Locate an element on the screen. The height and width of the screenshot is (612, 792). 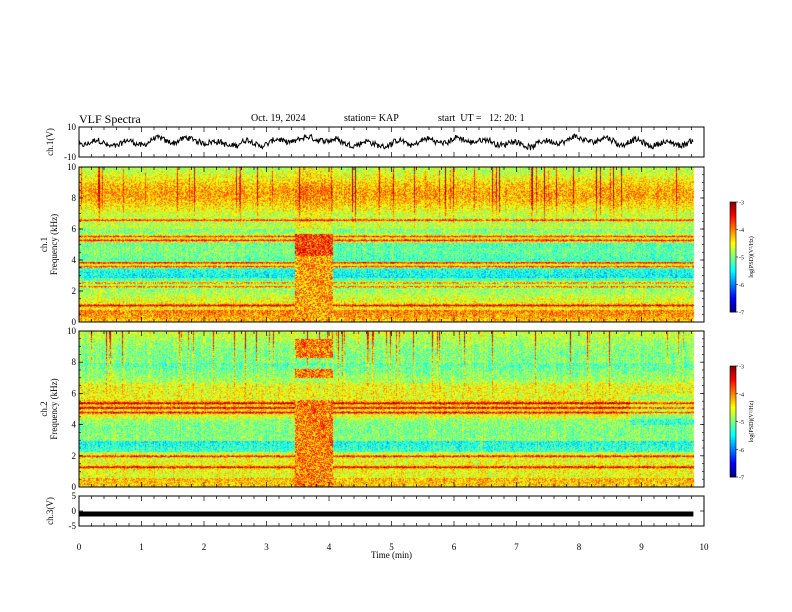
ch2-spec-ytick-label: 6 is located at coordinates (74, 393).